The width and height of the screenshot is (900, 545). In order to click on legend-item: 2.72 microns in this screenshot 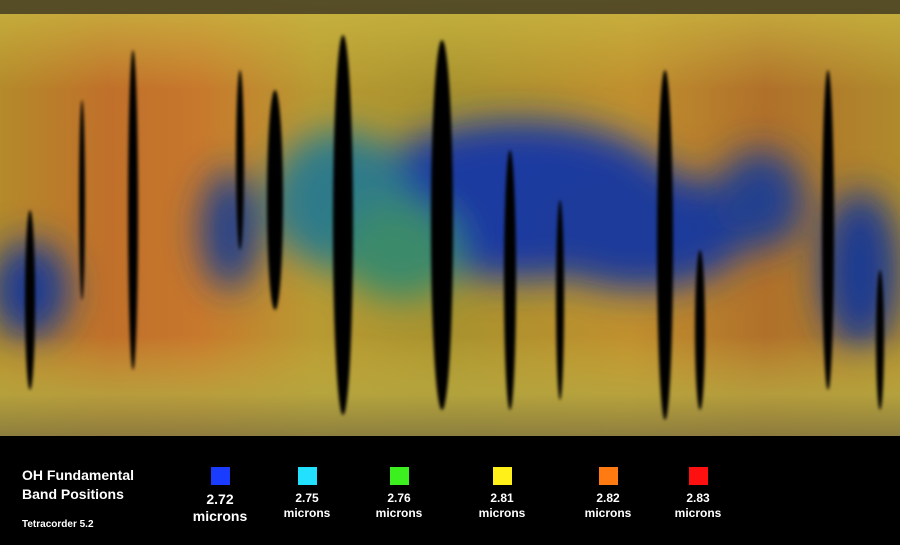, I will do `click(220, 496)`.